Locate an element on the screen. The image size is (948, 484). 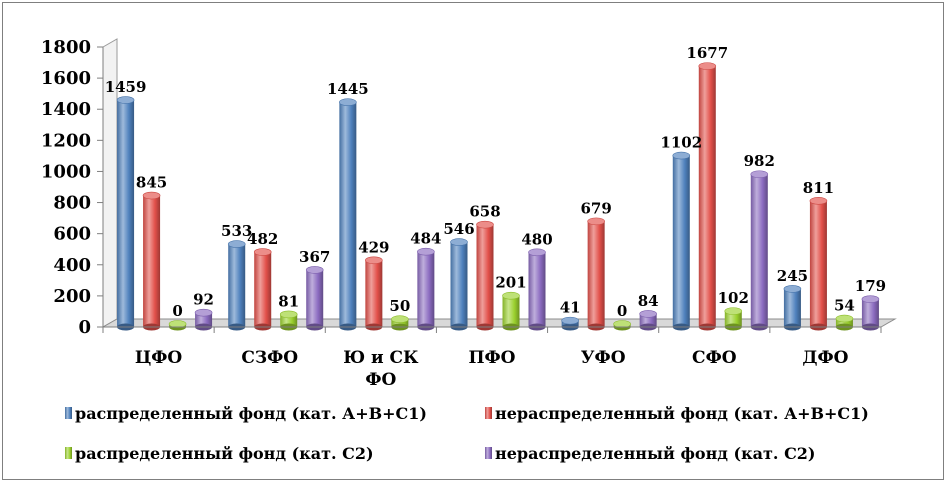
legend-item: распределенный фонд (кат. С2) is located at coordinates (219, 453).